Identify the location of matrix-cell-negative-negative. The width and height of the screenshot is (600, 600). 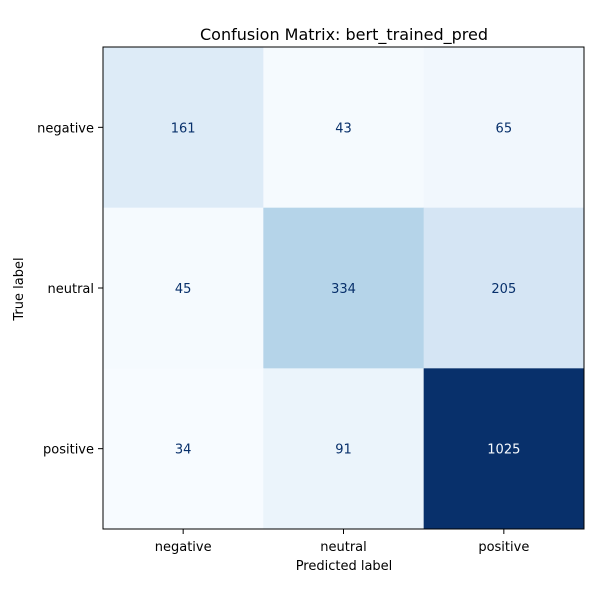
(183, 128).